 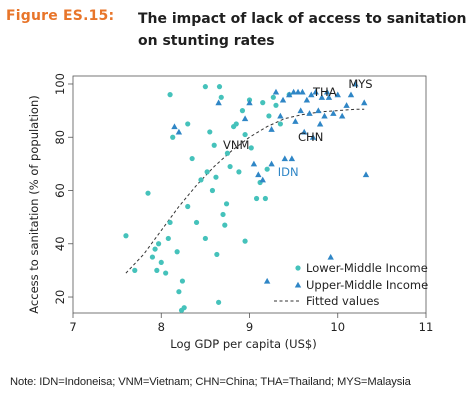 I want to click on legend-lower-middle-marker, so click(x=298, y=268).